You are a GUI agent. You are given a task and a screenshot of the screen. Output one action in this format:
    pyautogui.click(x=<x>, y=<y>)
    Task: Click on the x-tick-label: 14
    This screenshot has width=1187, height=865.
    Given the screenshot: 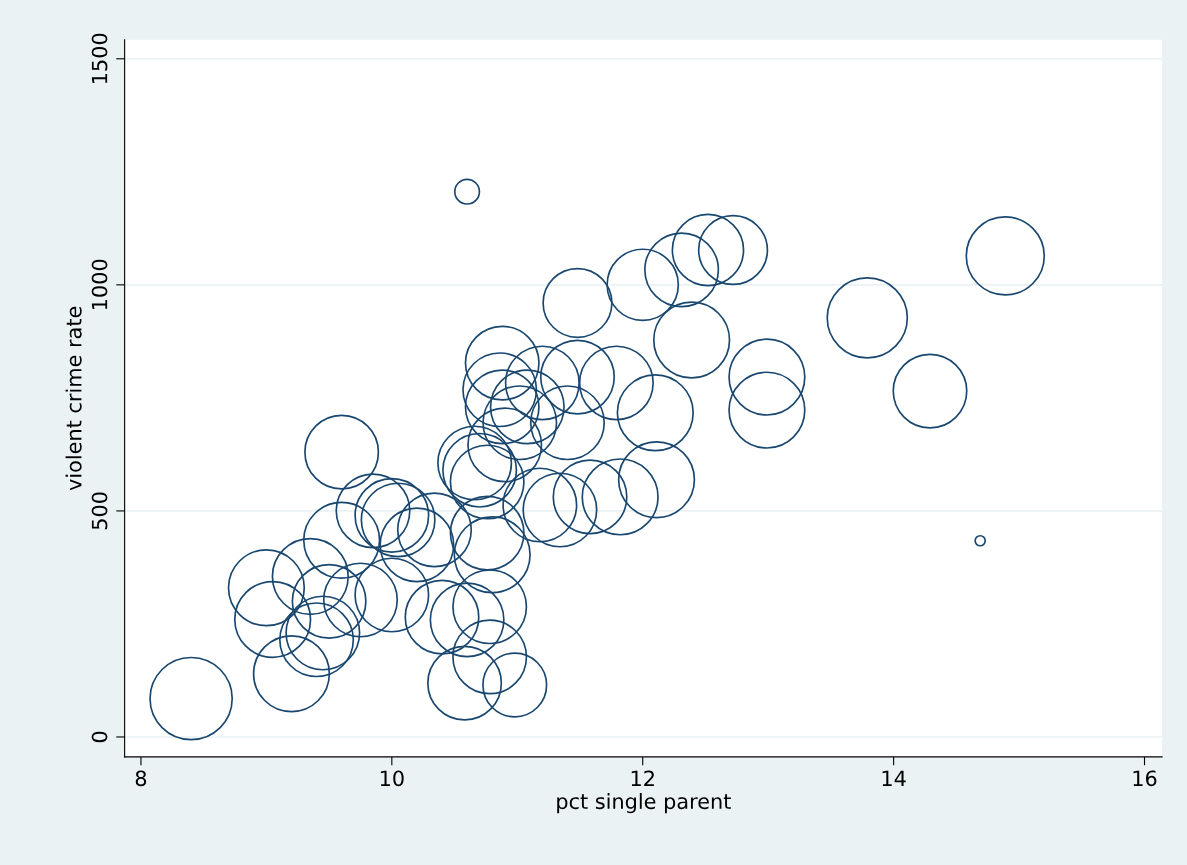 What is the action you would take?
    pyautogui.click(x=894, y=778)
    